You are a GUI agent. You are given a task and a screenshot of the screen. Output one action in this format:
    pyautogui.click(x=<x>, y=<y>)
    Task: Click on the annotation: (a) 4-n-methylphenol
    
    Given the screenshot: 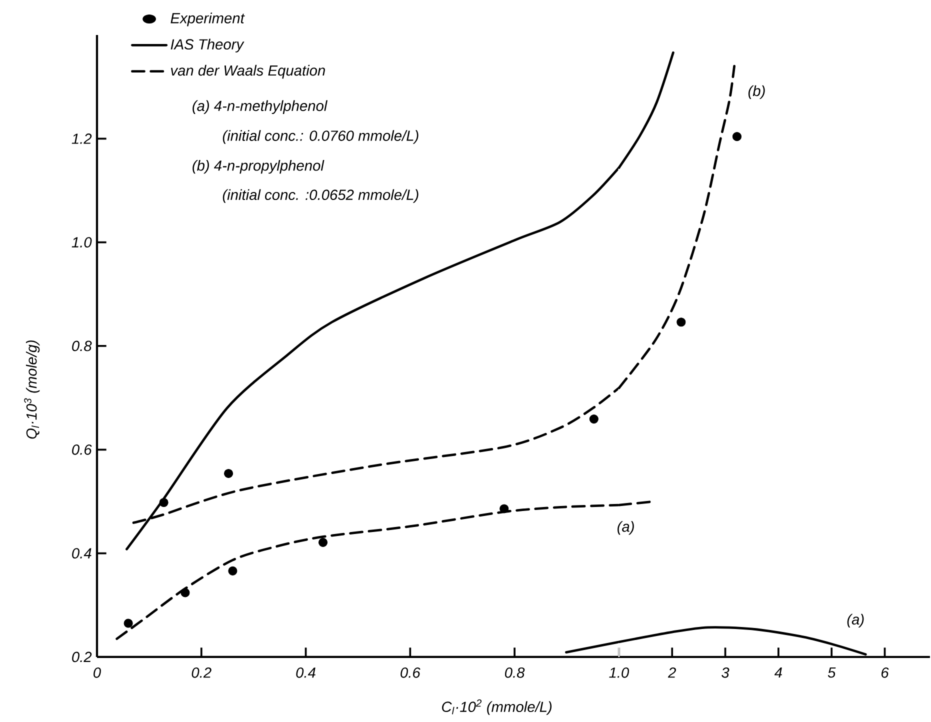 What is the action you would take?
    pyautogui.click(x=260, y=107)
    